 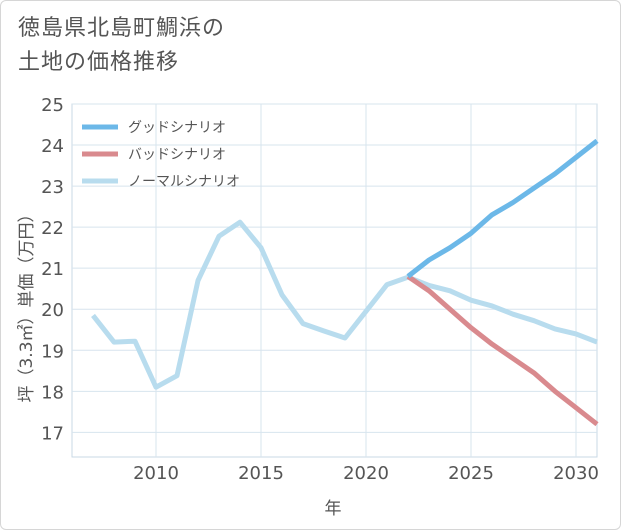 What do you see at coordinates (471, 473) in the screenshot?
I see `x-tick-label: 2025` at bounding box center [471, 473].